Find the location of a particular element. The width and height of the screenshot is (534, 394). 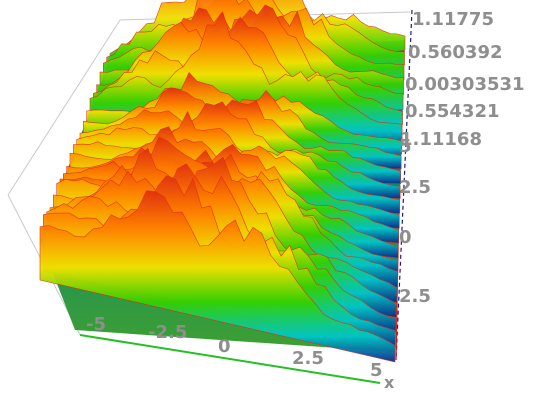

z-tick-label: 1.11168 is located at coordinates (441, 139).